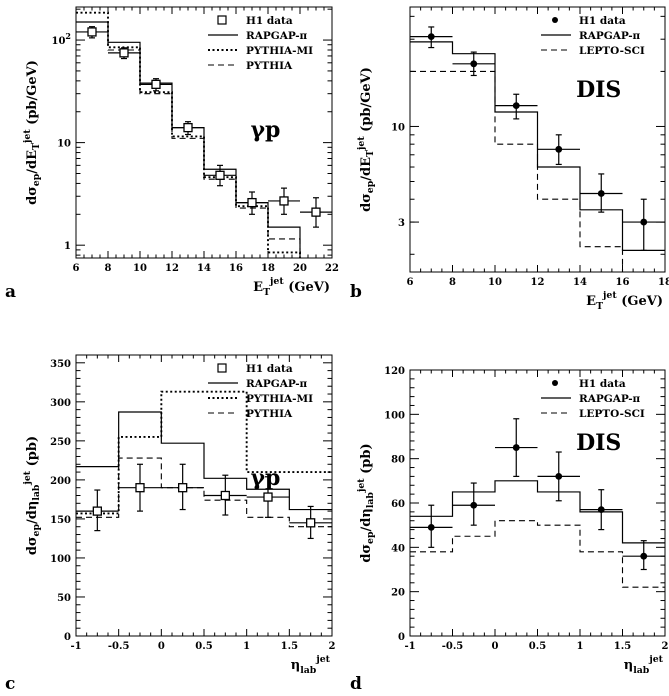 The image size is (669, 696). Describe the element at coordinates (394, 371) in the screenshot. I see `y-tick-label: 120` at that location.